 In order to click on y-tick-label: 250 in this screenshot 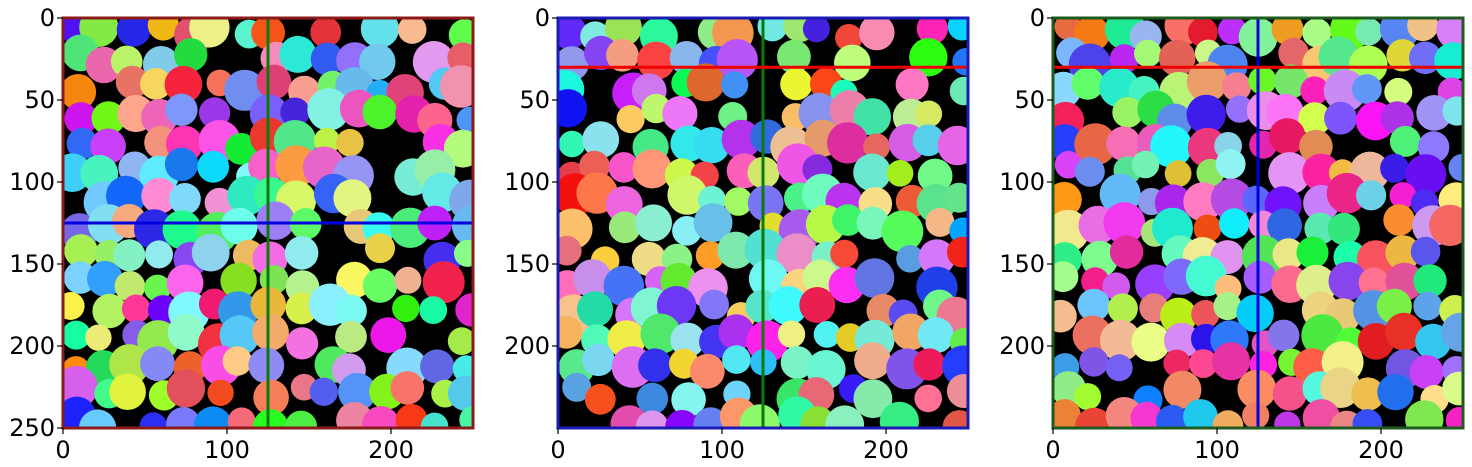, I will do `click(32, 428)`.